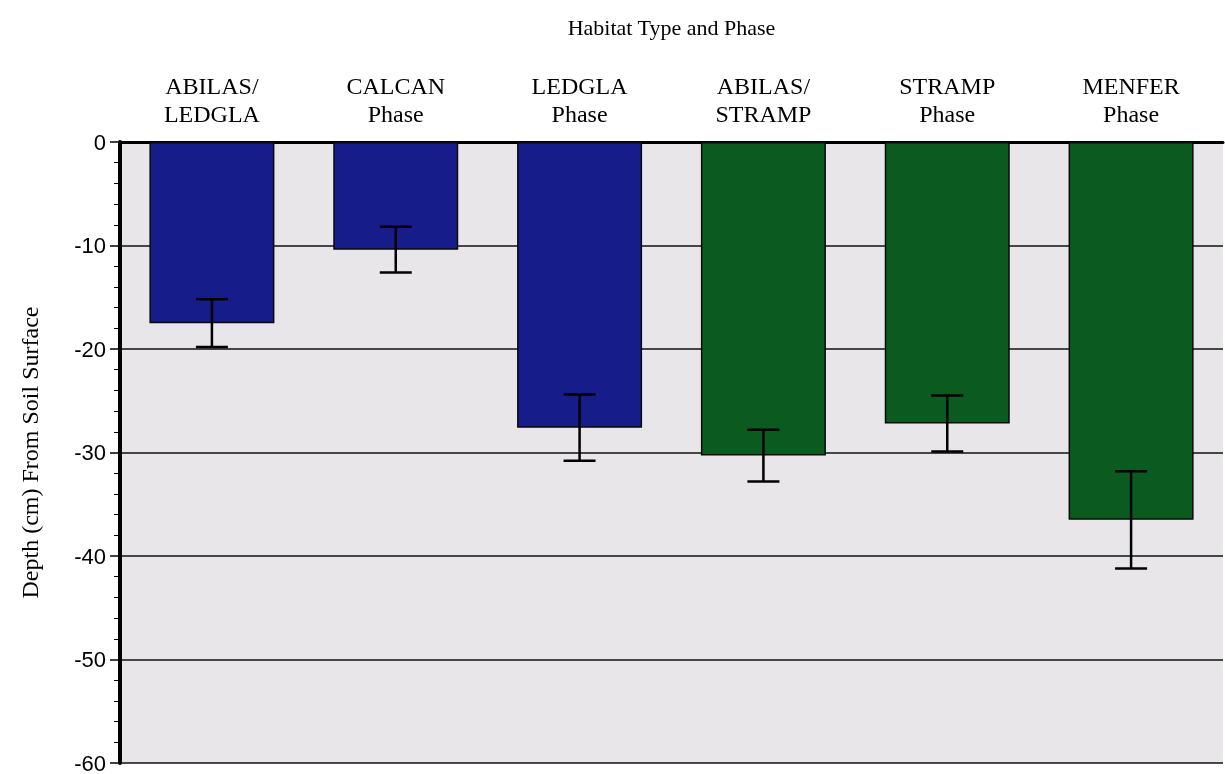 This screenshot has width=1225, height=774. What do you see at coordinates (90, 659) in the screenshot?
I see `y-tick-label: -50` at bounding box center [90, 659].